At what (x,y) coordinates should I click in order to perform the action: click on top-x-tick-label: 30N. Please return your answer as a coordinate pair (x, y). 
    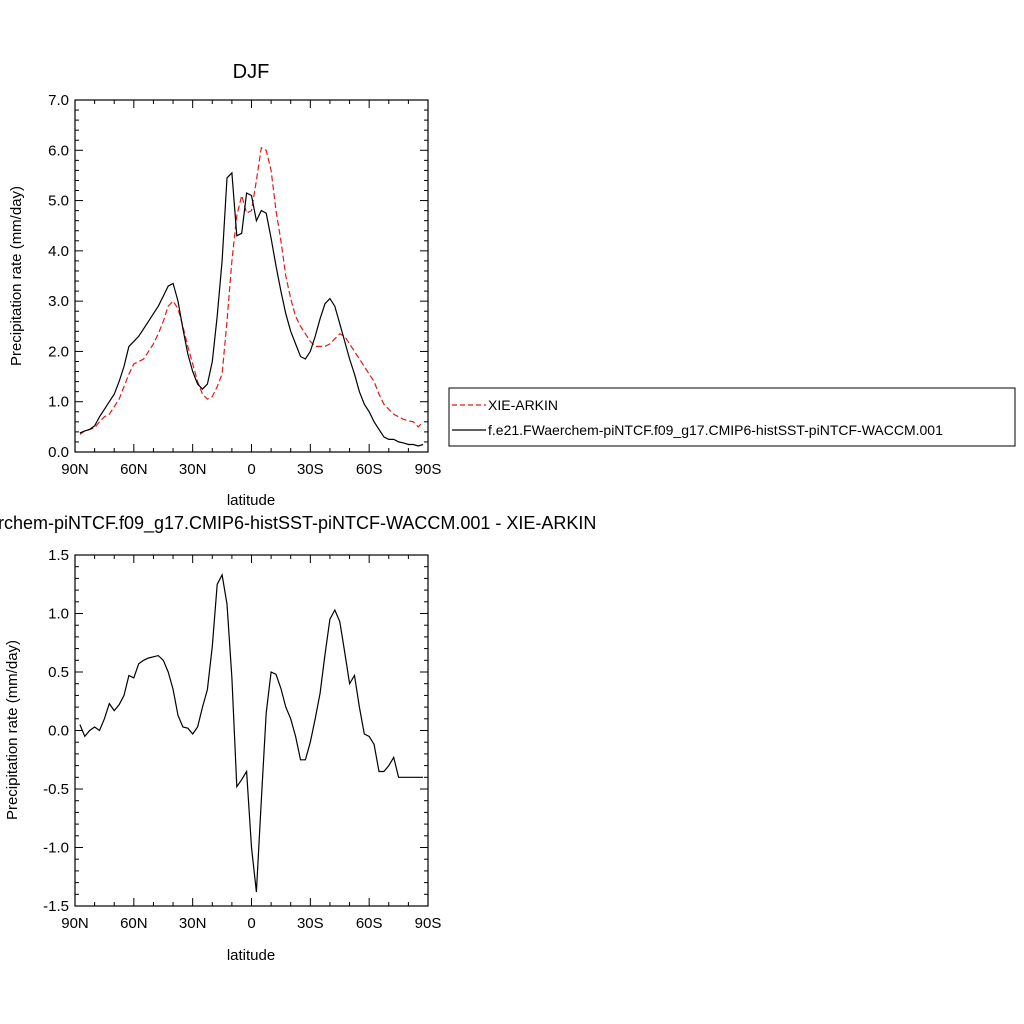
    Looking at the image, I should click on (193, 469).